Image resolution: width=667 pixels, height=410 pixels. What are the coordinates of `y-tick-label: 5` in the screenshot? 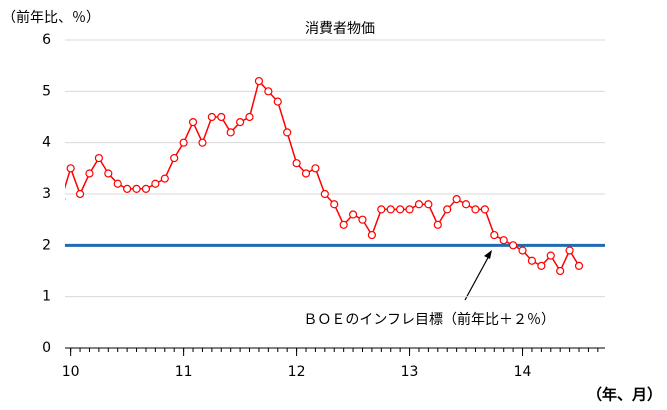 It's located at (46, 91).